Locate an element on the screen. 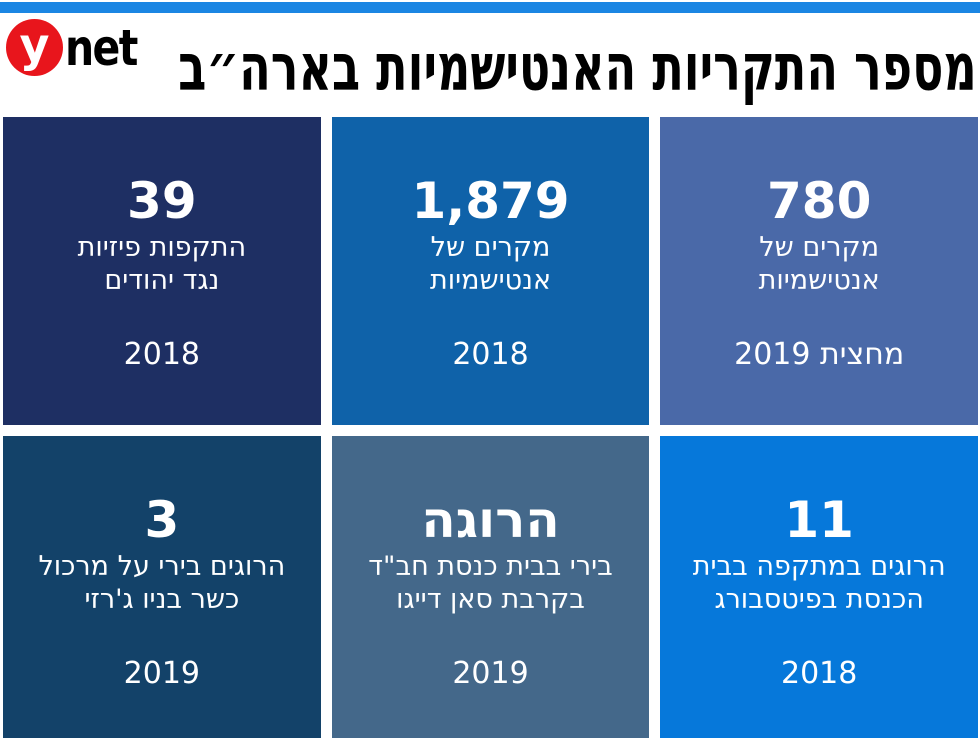 The width and height of the screenshot is (980, 753). stat-label-line1: הרוגים במתקפה בבית is located at coordinates (819, 566).